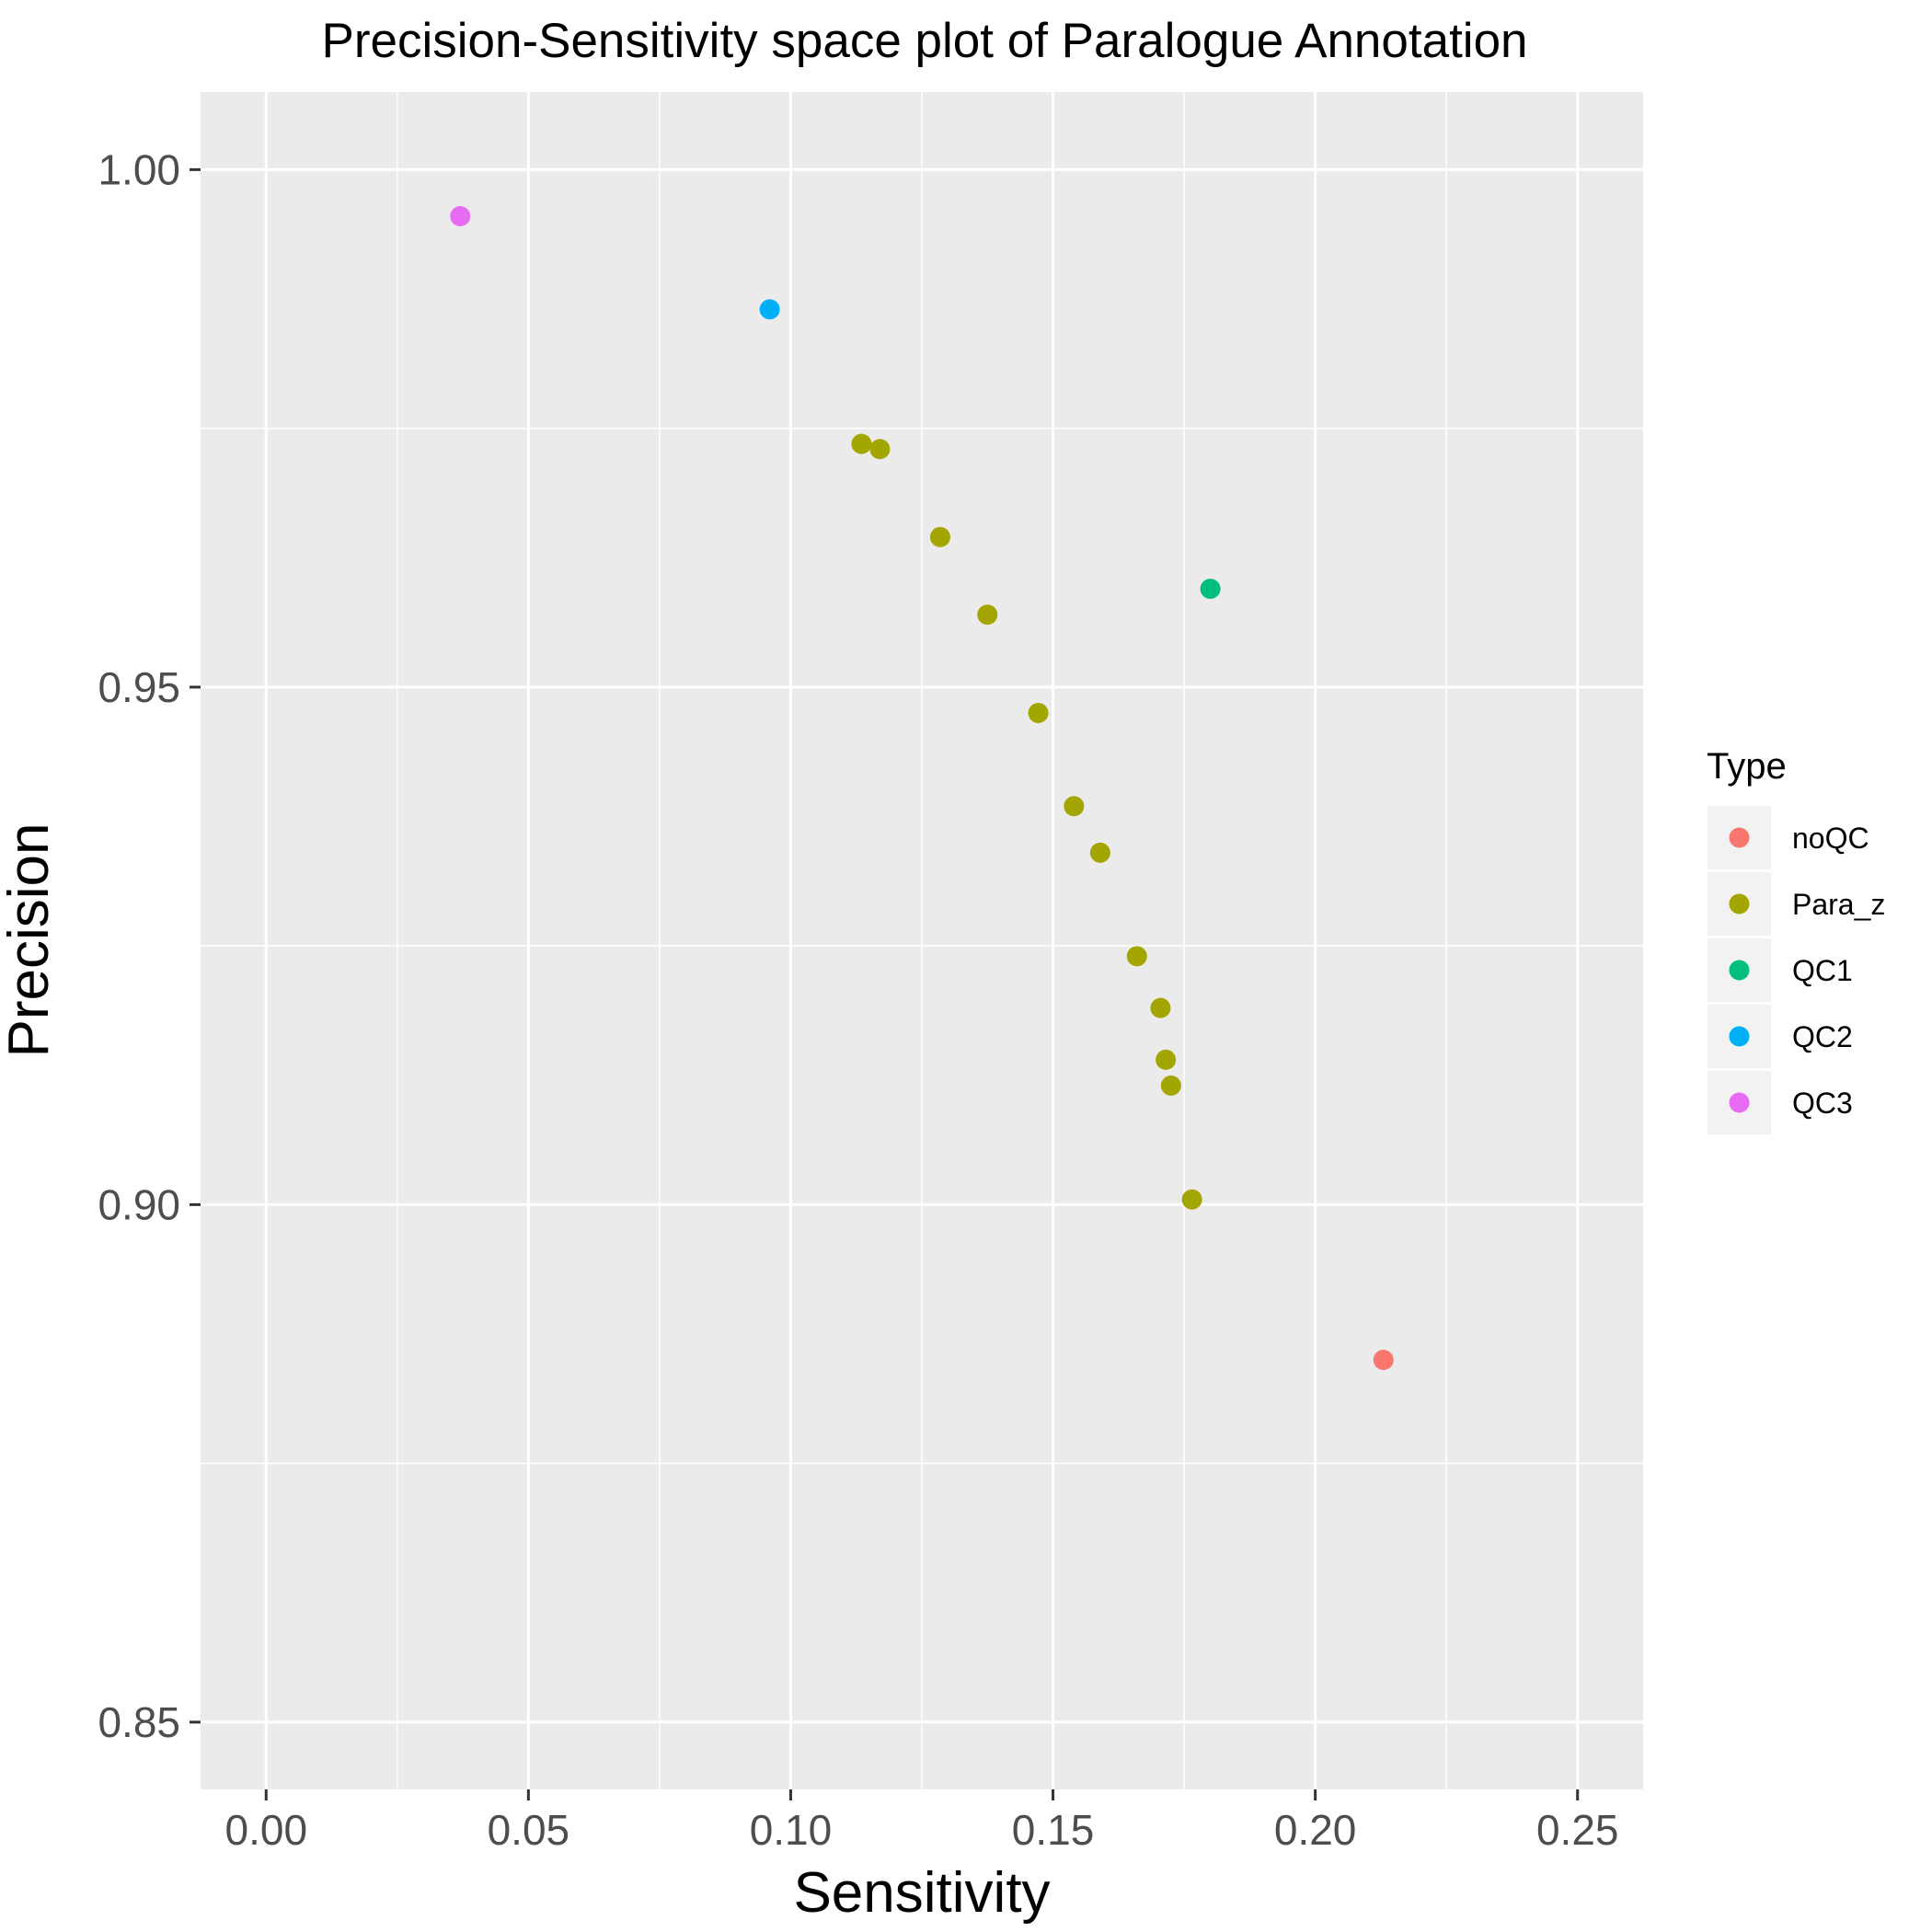  Describe the element at coordinates (1315, 1830) in the screenshot. I see `x-tick-label: 0.20` at that location.